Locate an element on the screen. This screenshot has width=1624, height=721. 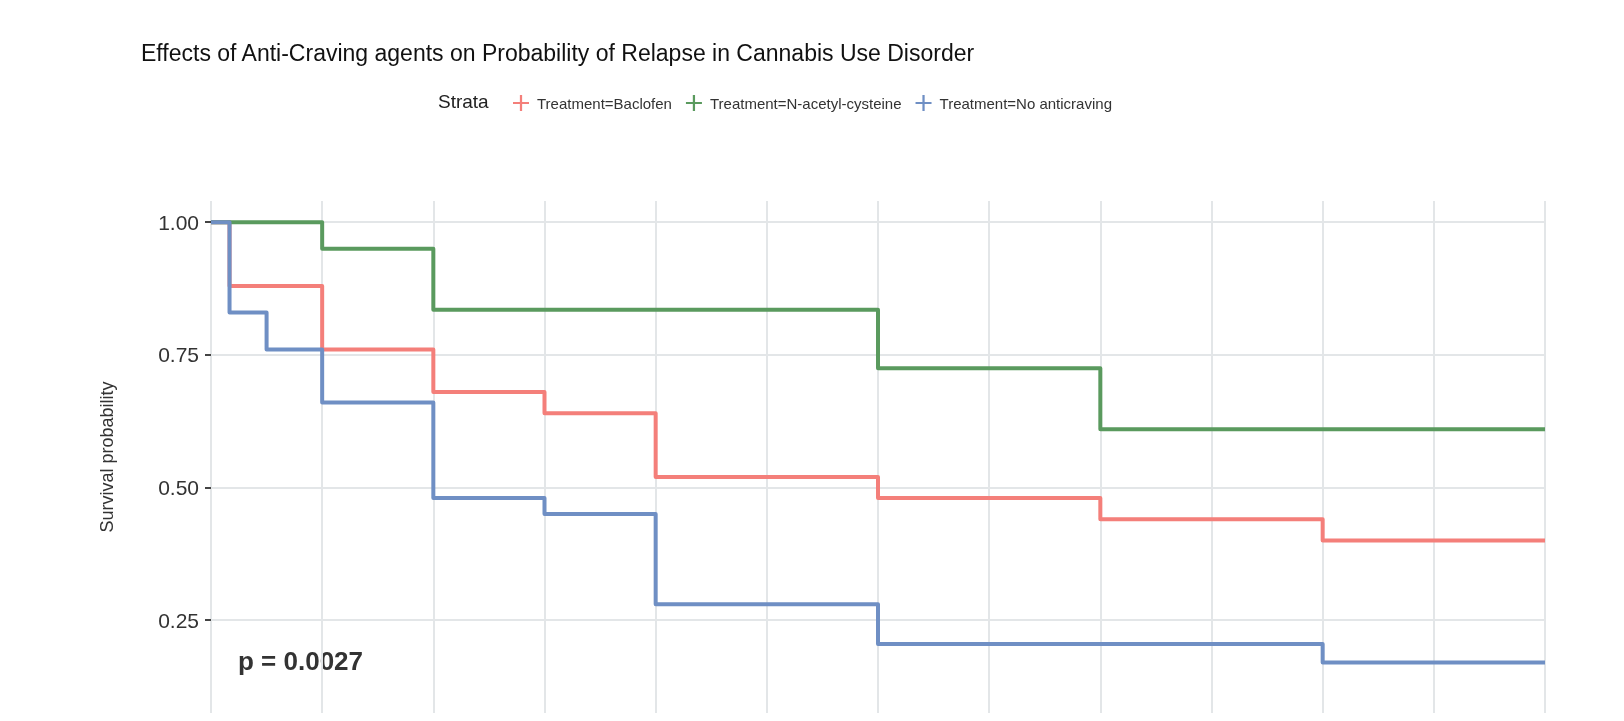
legend-label: Treatment=Baclofen is located at coordinates (604, 103).